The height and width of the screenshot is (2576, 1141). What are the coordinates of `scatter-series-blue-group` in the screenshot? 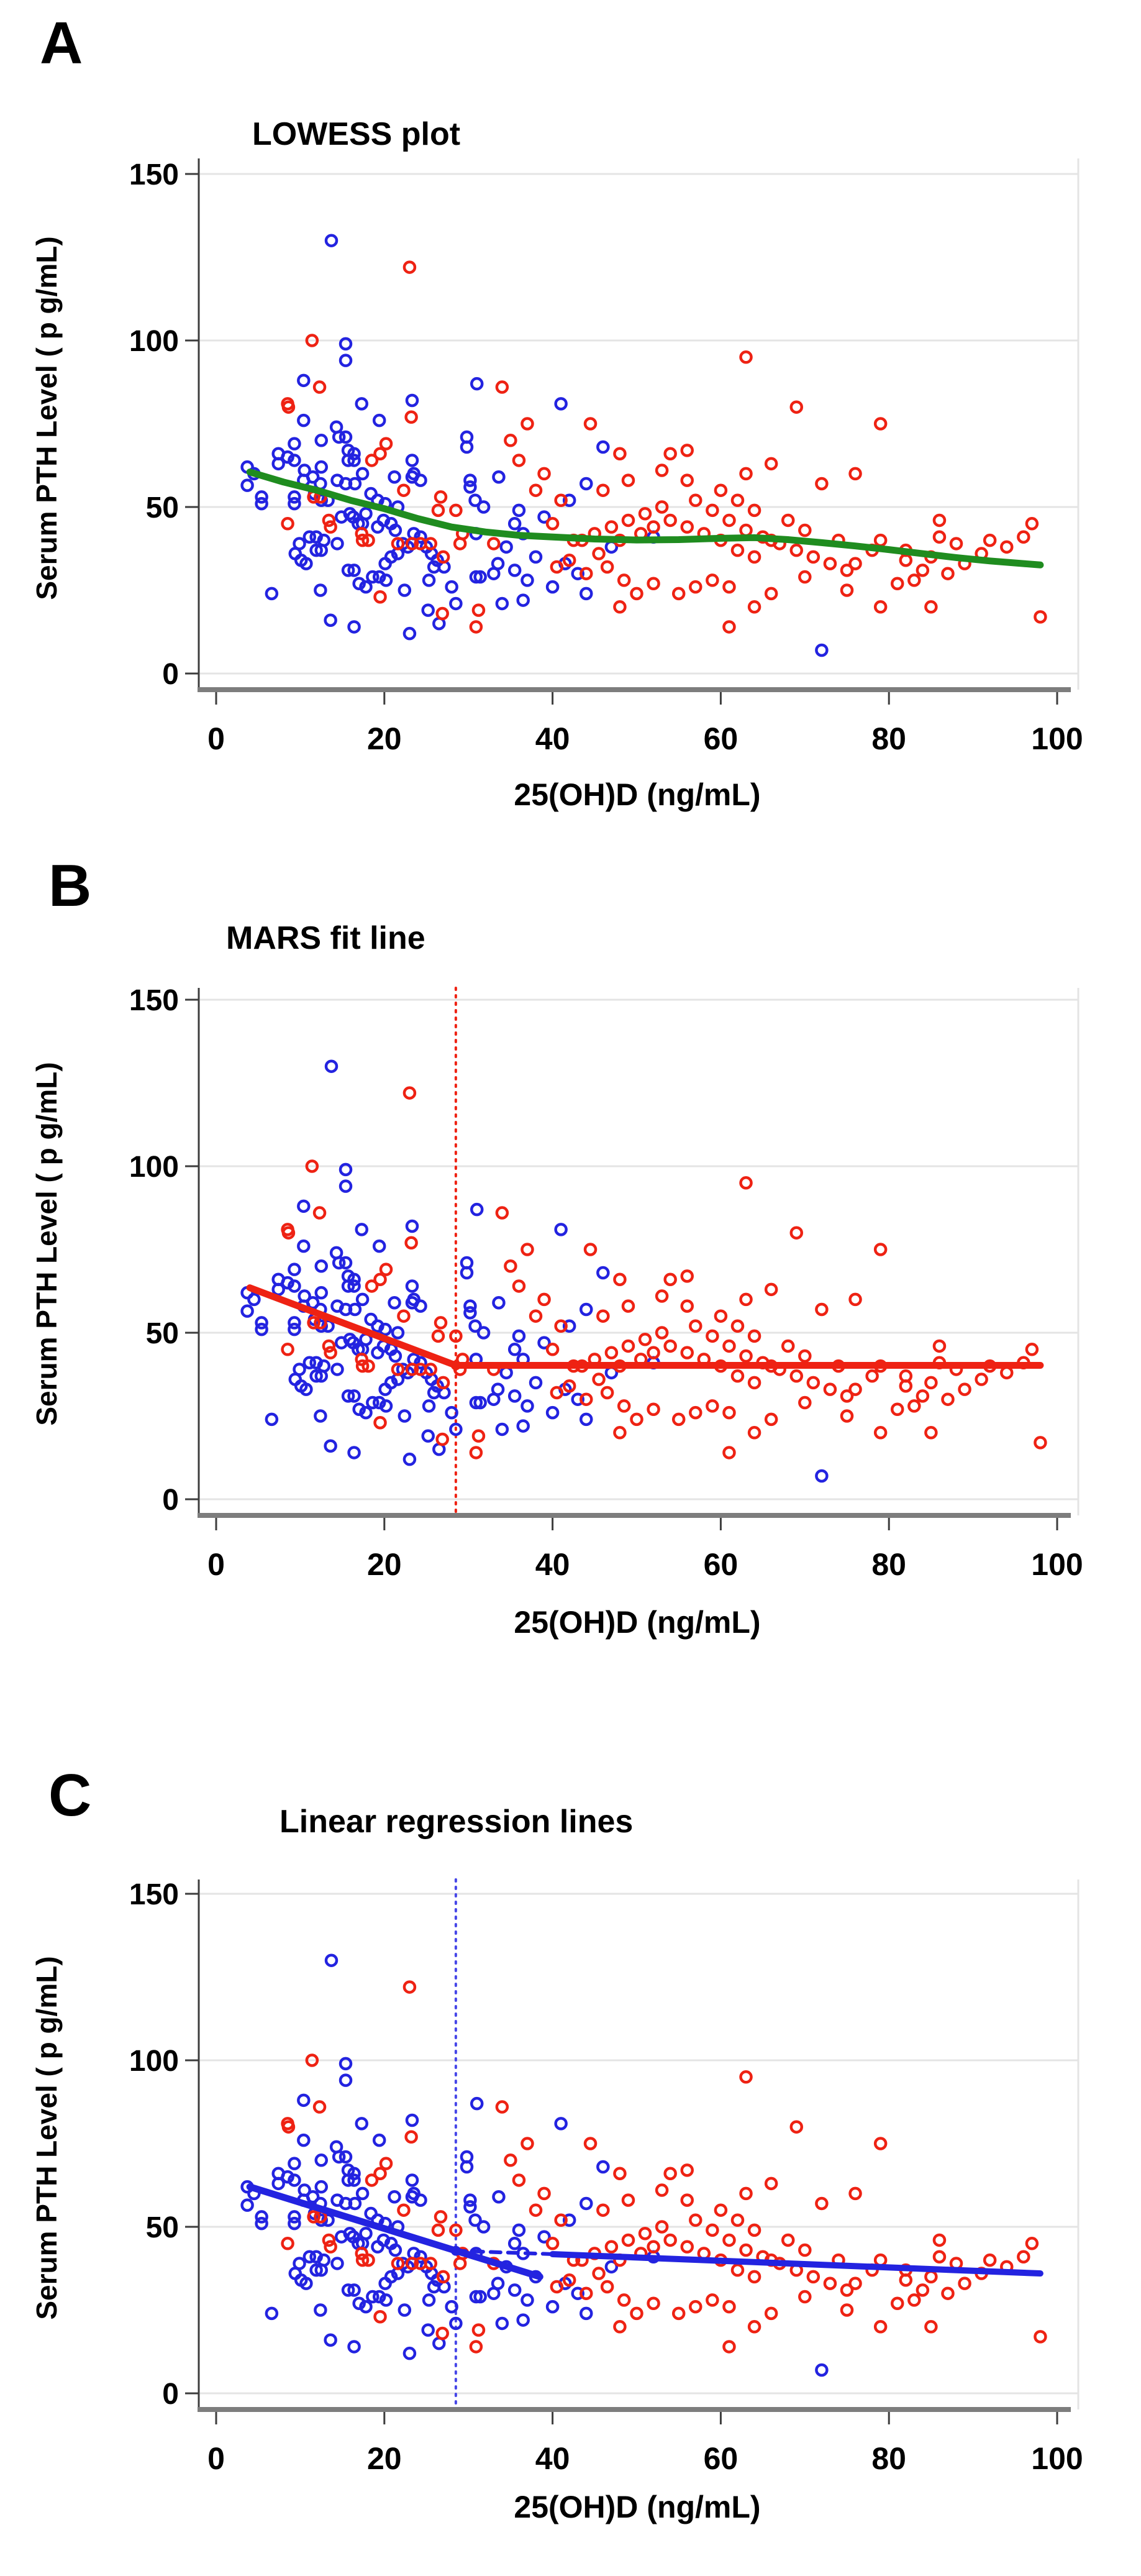 It's located at (534, 445).